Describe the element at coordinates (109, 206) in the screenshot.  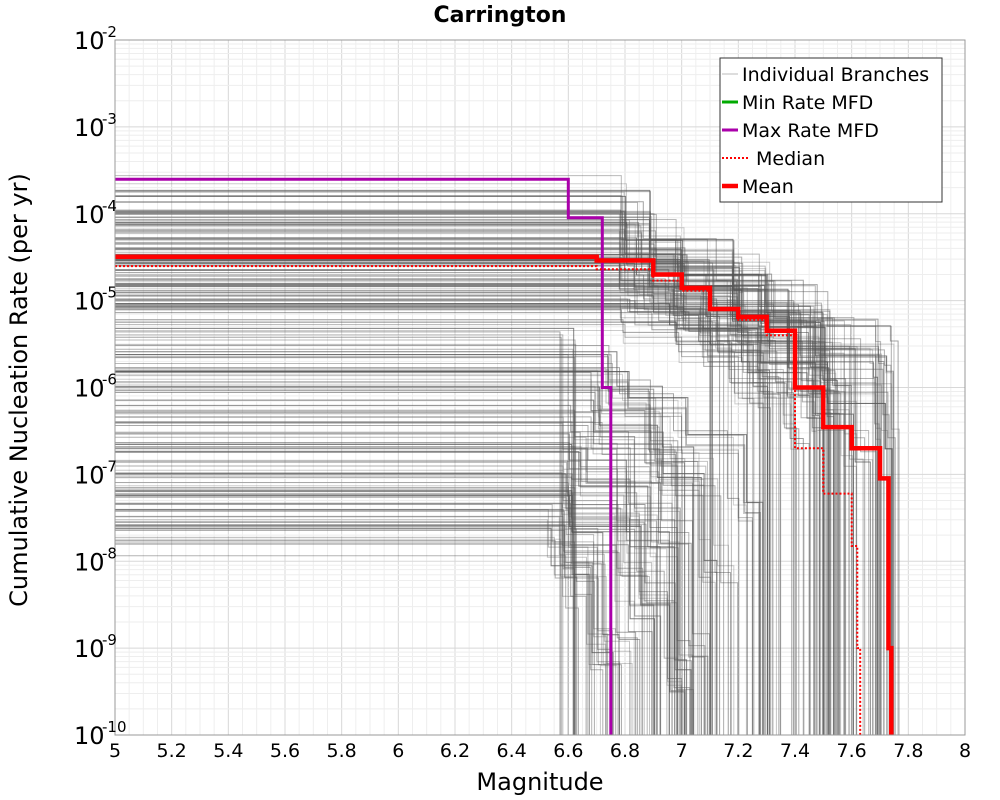
I see `y-tick-exponent: -4` at that location.